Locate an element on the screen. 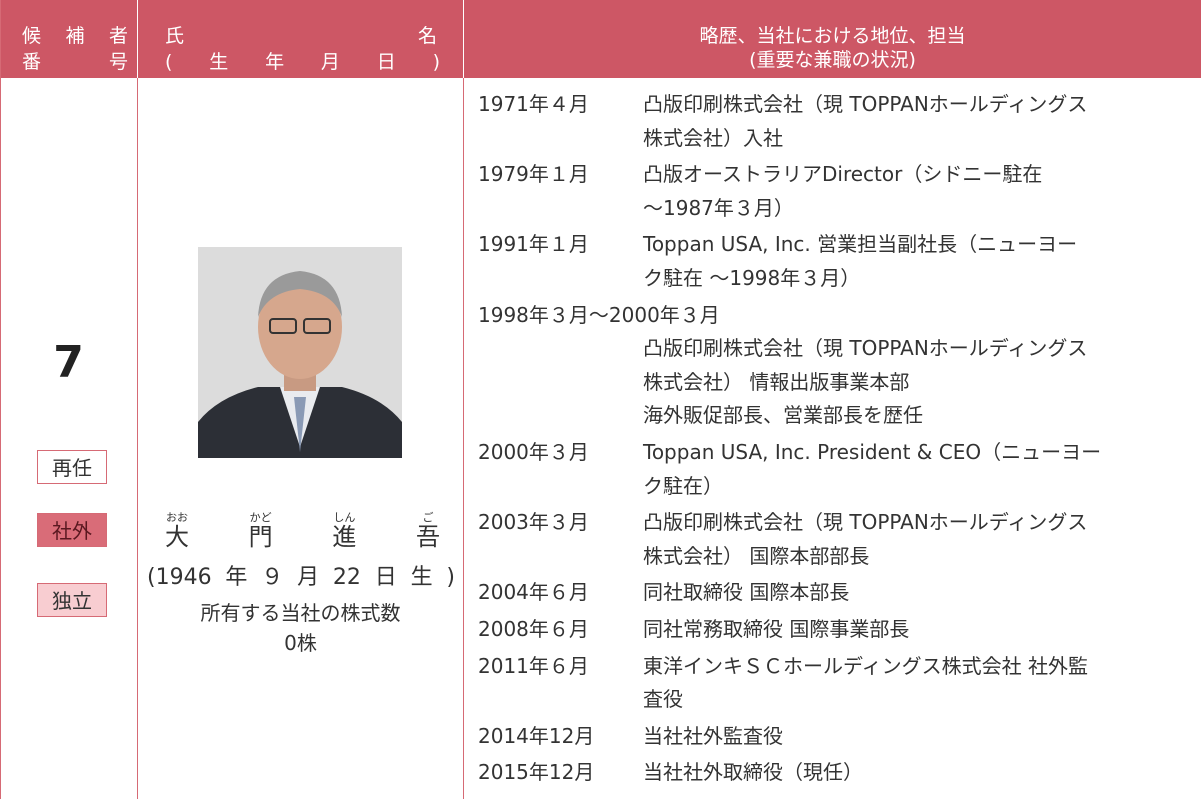  career-date: 2004年６月 is located at coordinates (533, 592).